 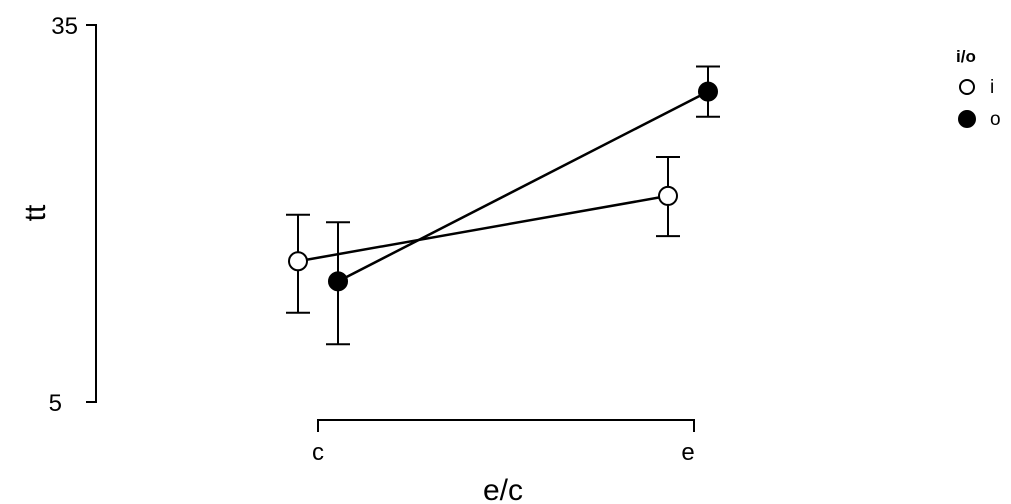 What do you see at coordinates (687, 452) in the screenshot?
I see `x-tick-label-e: e` at bounding box center [687, 452].